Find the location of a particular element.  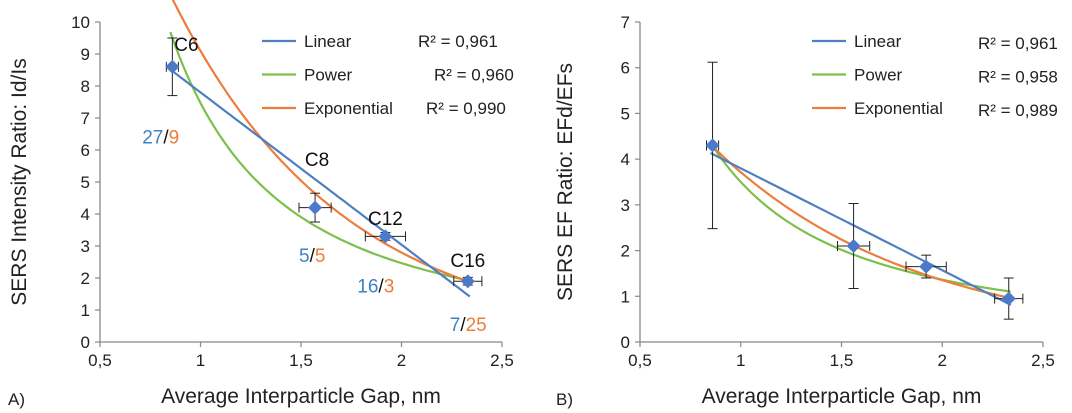

ratio-annotation: 7/25 is located at coordinates (468, 325).